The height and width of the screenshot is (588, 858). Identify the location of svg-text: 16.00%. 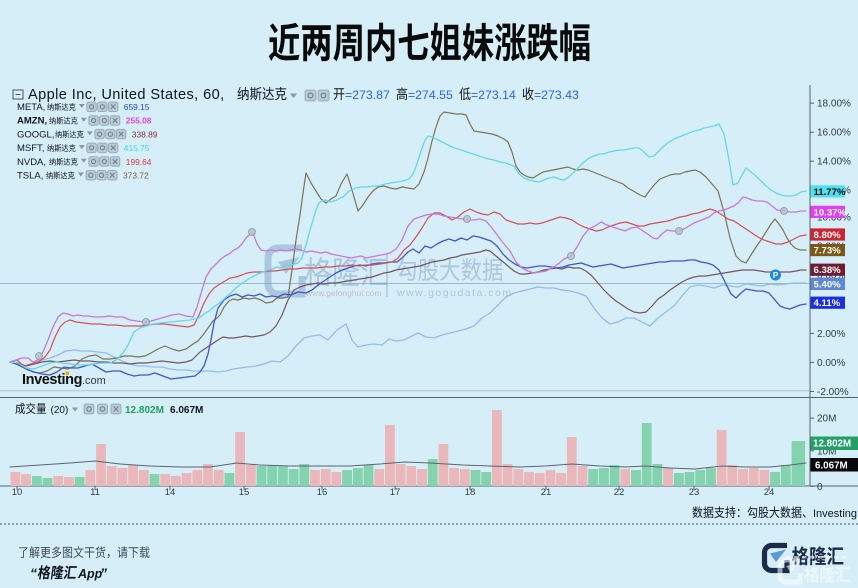
(834, 133).